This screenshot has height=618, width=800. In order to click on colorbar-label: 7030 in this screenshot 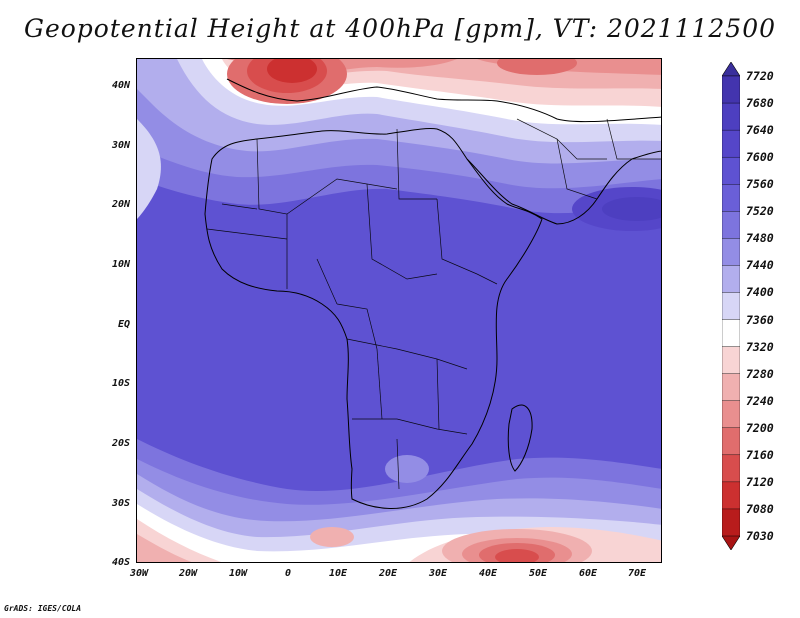, I will do `click(760, 536)`.